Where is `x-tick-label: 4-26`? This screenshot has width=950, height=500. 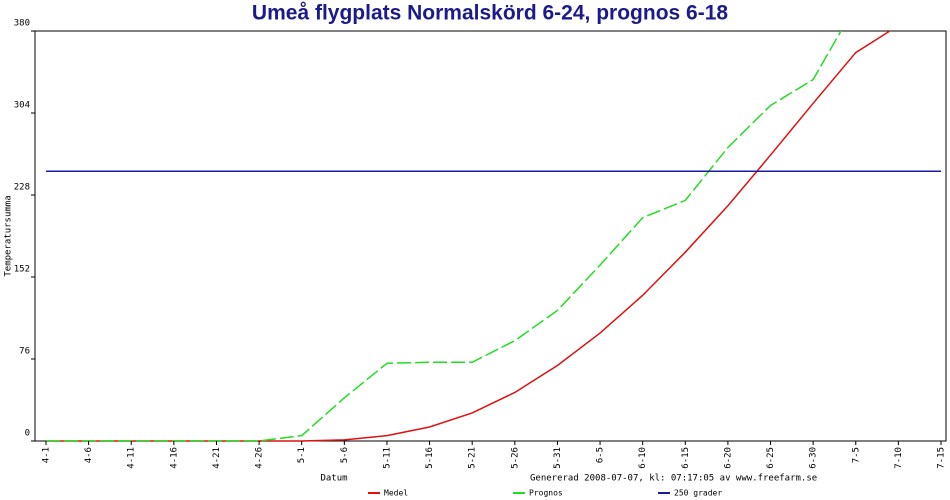 x-tick-label: 4-26 is located at coordinates (260, 458).